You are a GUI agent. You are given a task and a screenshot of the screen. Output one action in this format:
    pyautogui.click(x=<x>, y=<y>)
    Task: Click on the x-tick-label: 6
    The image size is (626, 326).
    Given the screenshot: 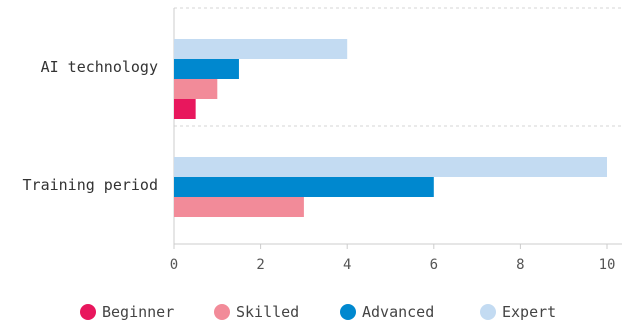 What is the action you would take?
    pyautogui.click(x=434, y=265)
    